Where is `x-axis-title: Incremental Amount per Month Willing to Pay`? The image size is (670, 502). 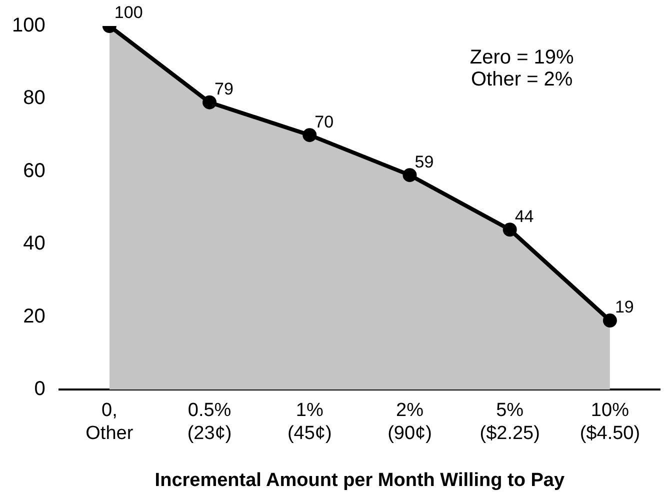
x-axis-title: Incremental Amount per Month Willing to Pay is located at coordinates (359, 480).